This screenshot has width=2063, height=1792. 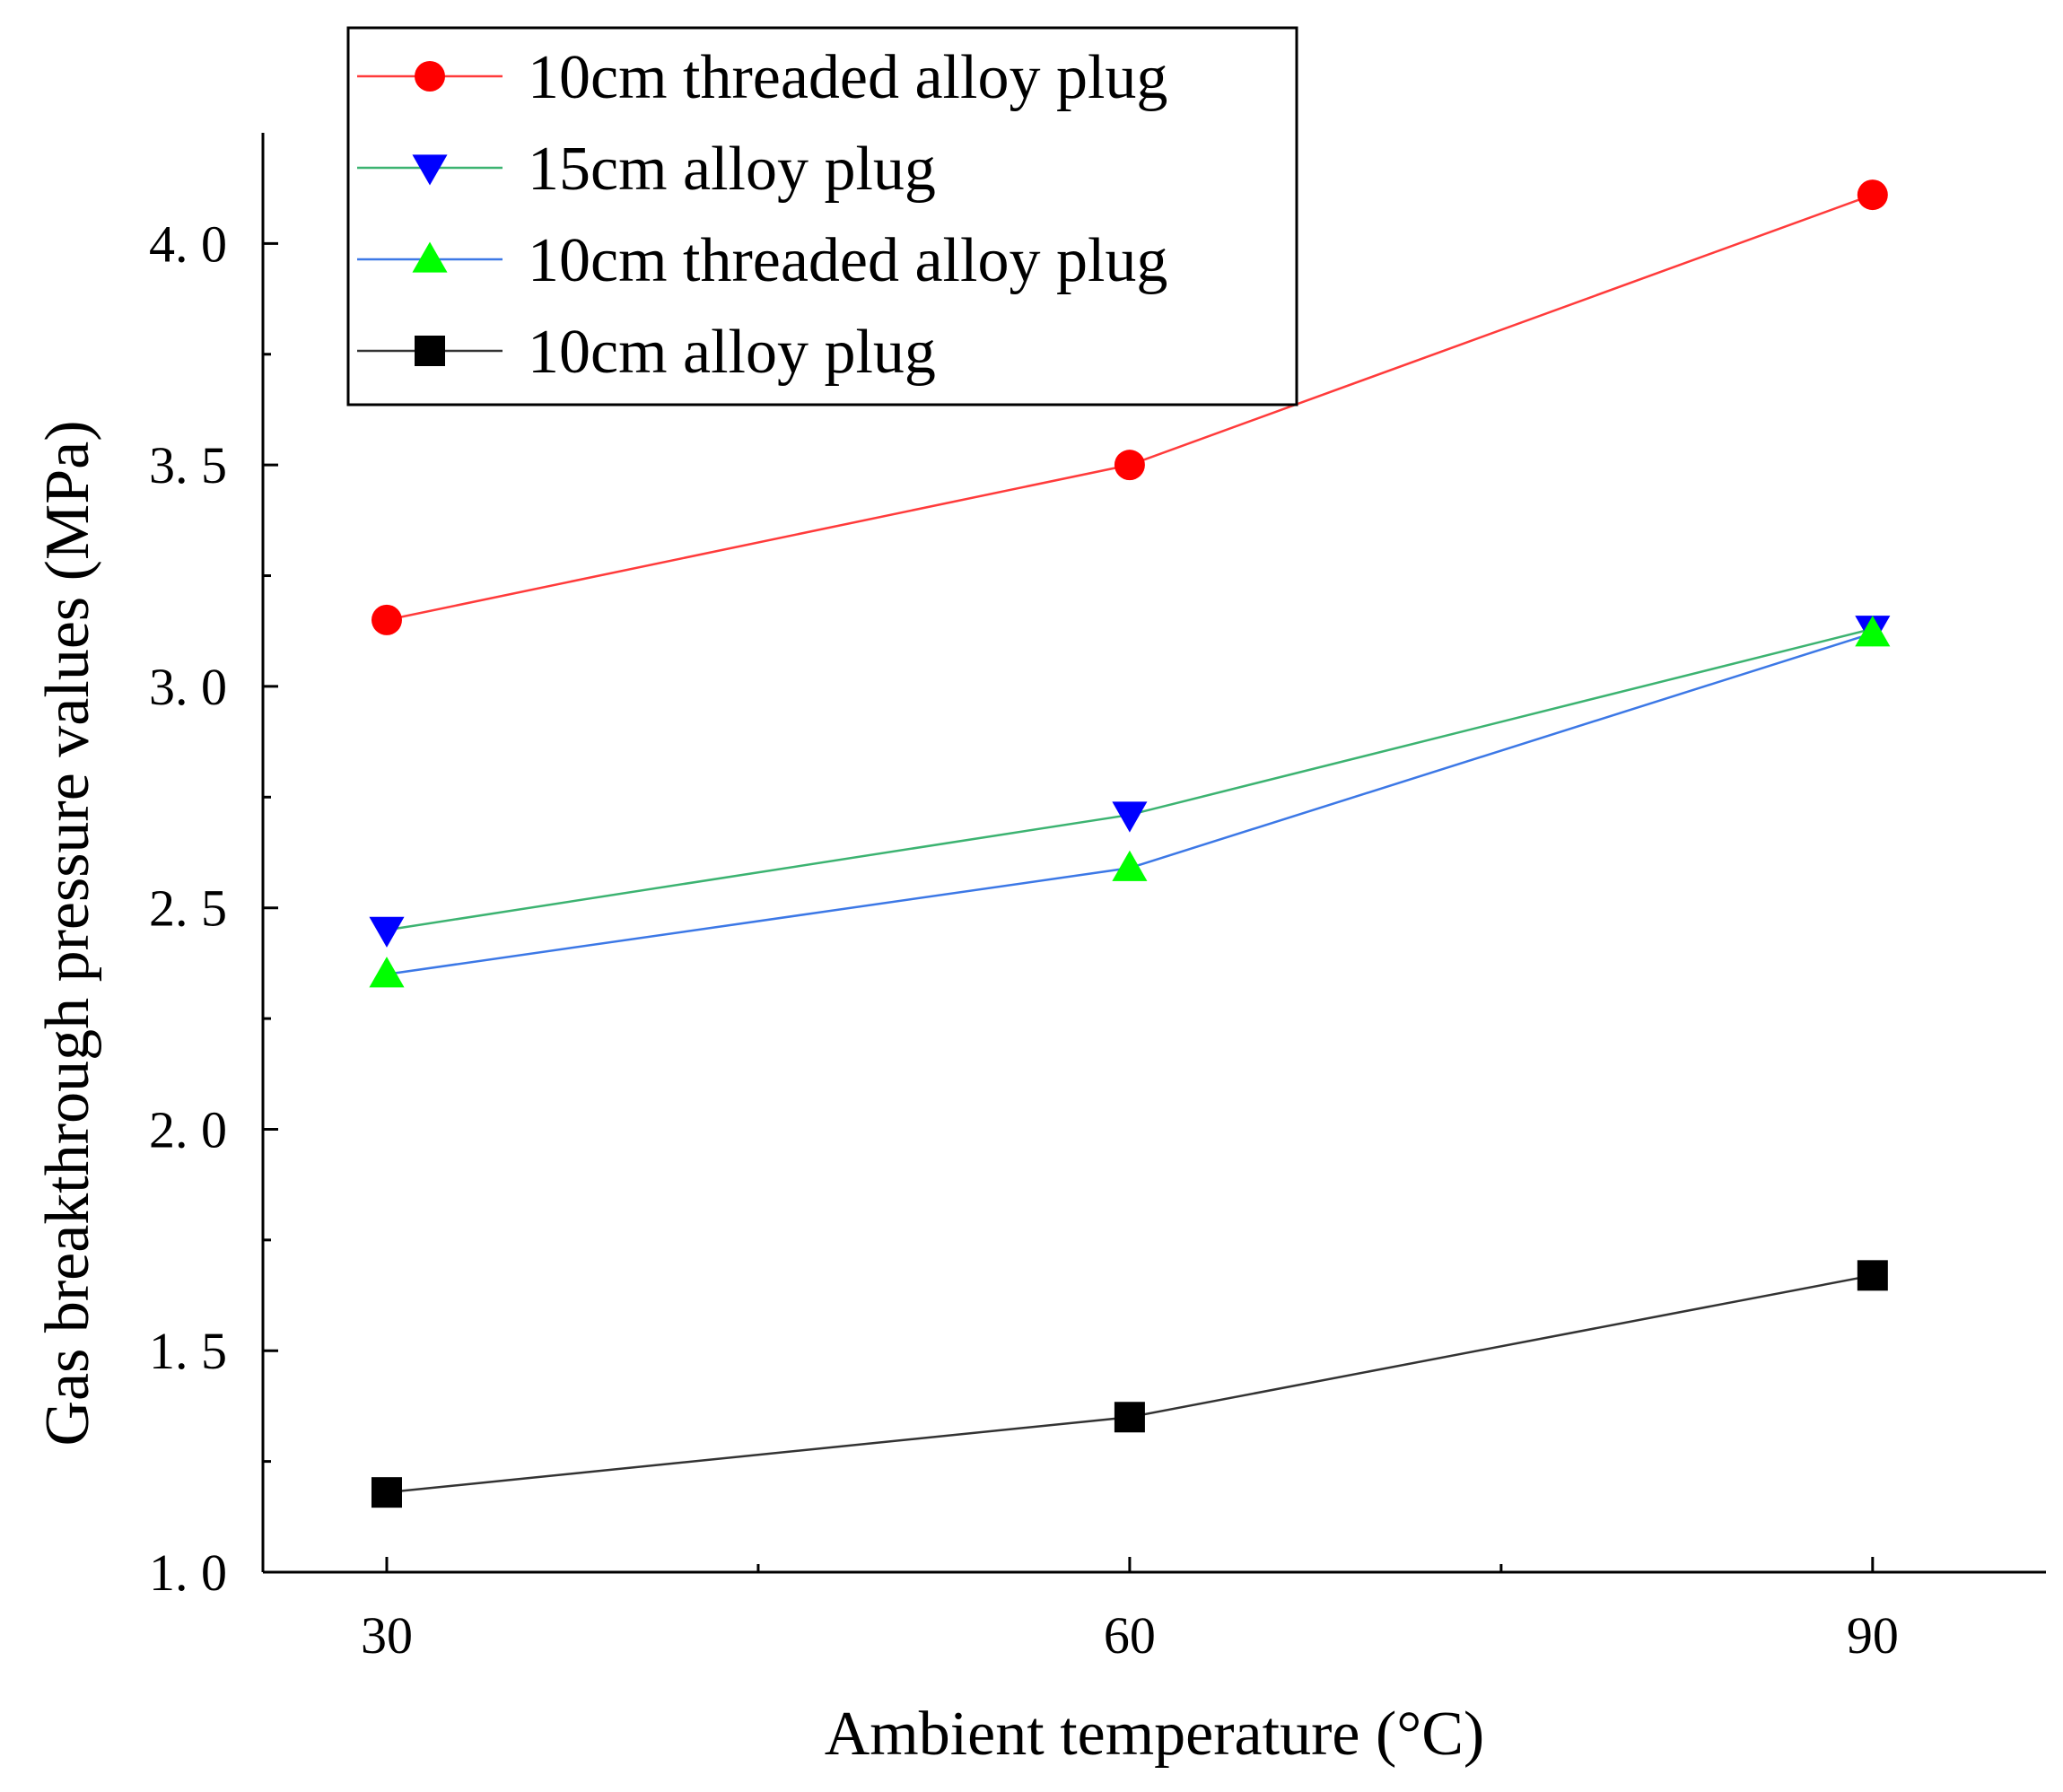 What do you see at coordinates (188, 1129) in the screenshot?
I see `y-tick-label: 2. 0` at bounding box center [188, 1129].